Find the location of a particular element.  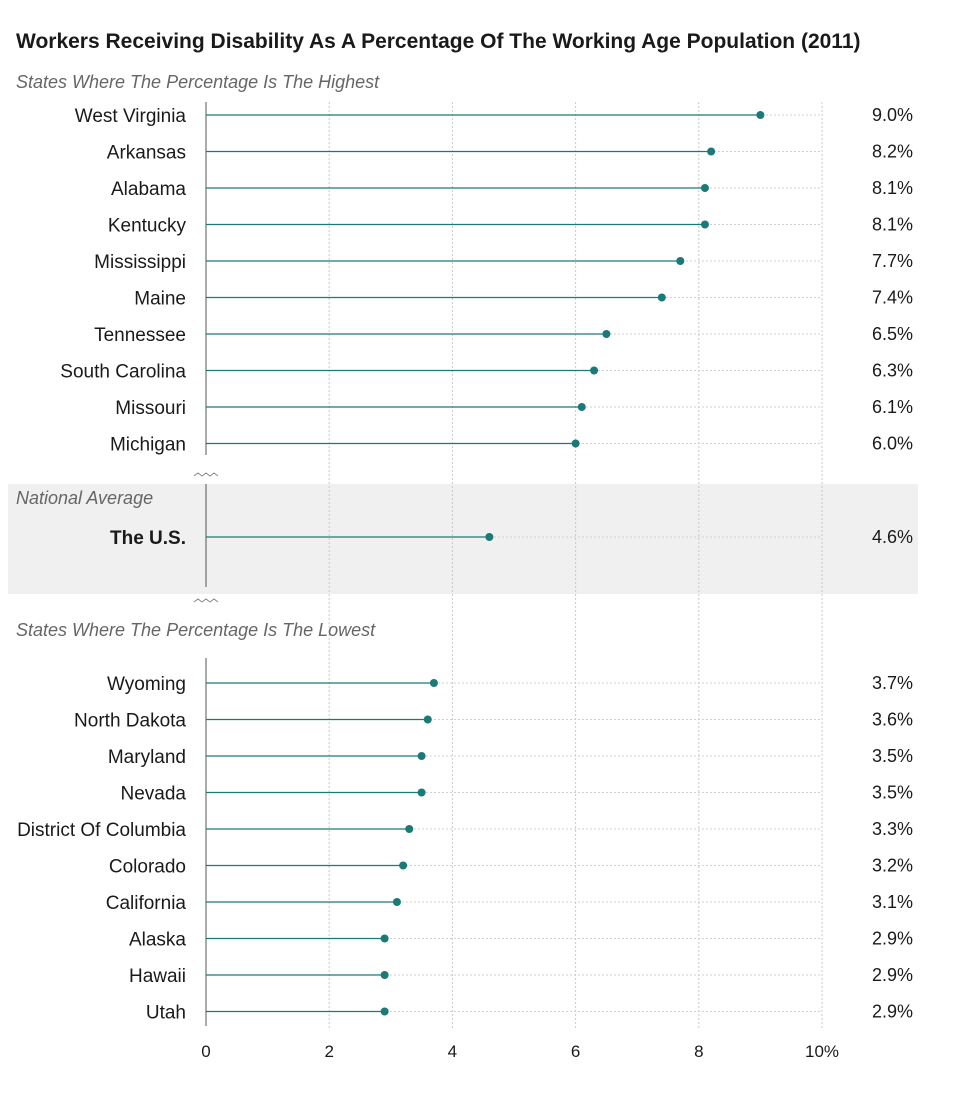

row-label: Alabama is located at coordinates (148, 189).